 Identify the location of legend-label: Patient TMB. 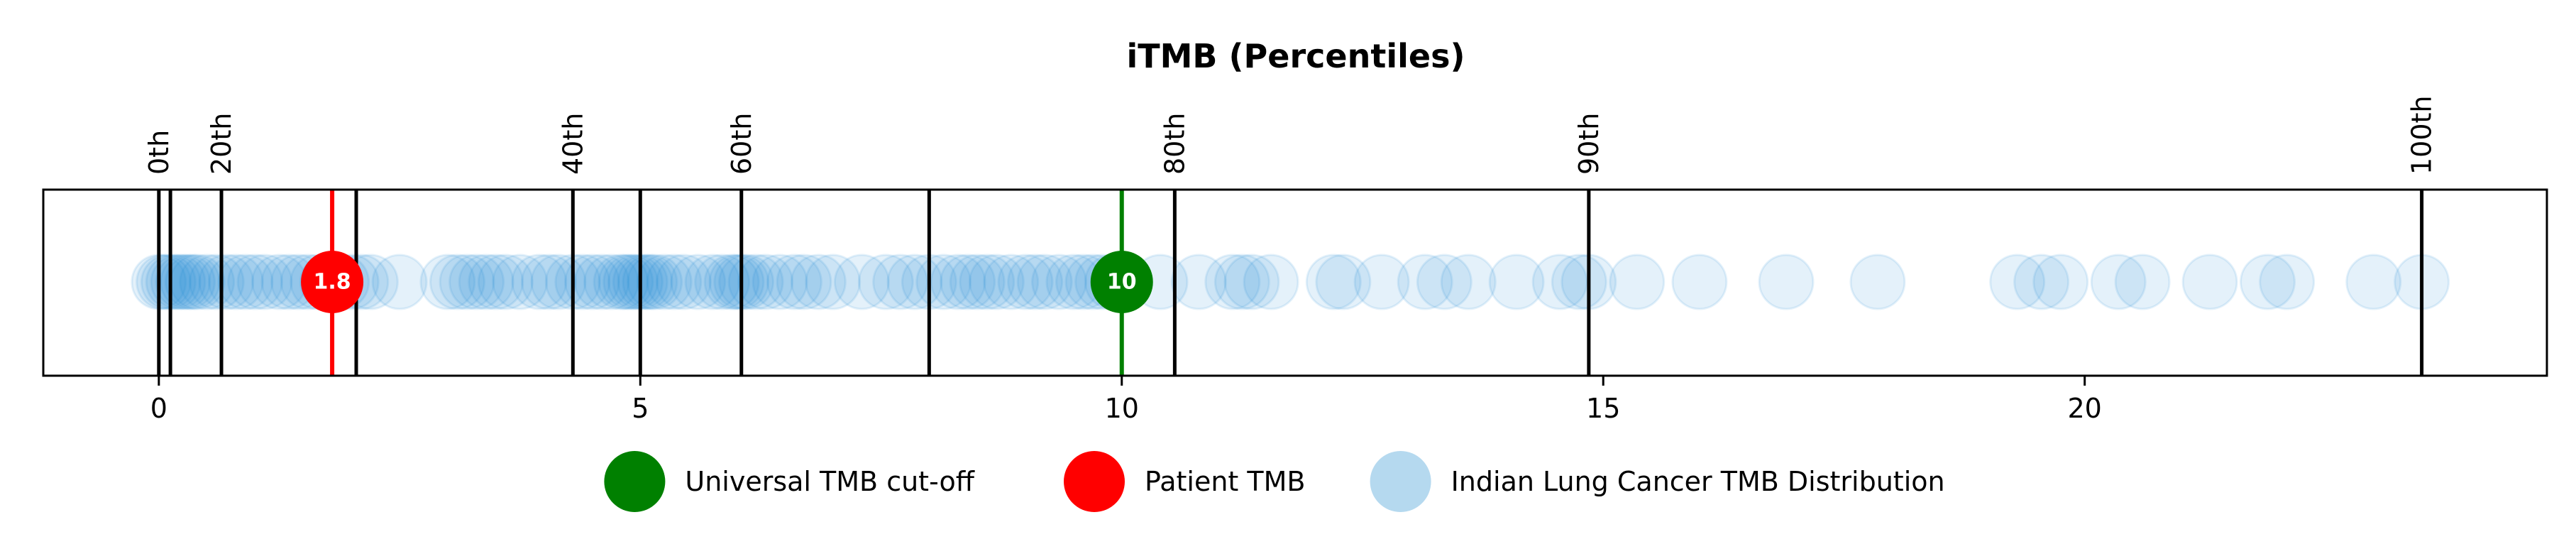
(1225, 482).